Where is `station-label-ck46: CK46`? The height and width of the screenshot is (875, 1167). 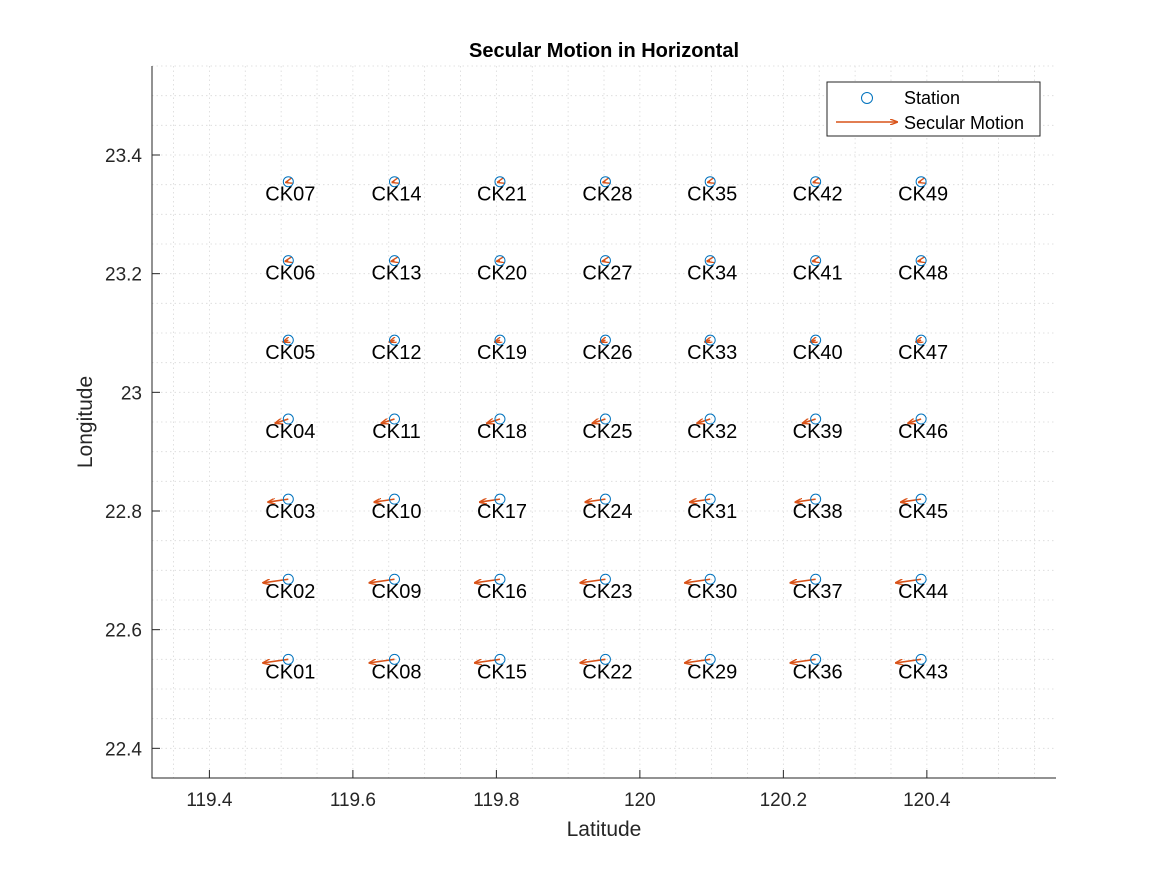 station-label-ck46: CK46 is located at coordinates (923, 432).